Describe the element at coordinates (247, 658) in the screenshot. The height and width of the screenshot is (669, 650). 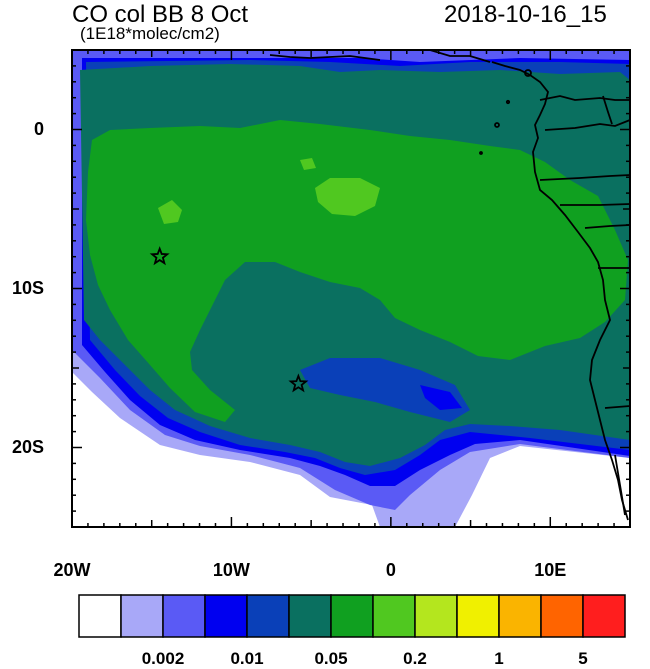
I see `colorbar-label: 0.01` at that location.